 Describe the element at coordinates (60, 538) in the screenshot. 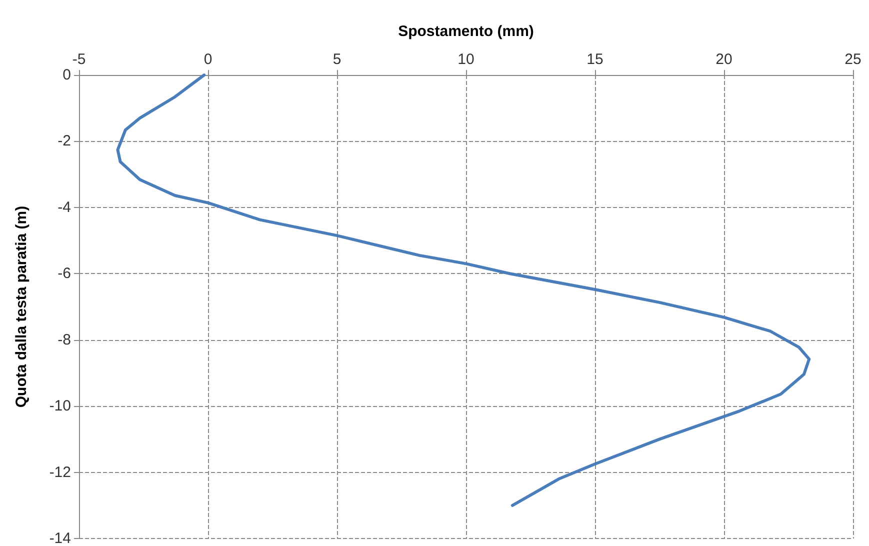

I see `y-tick-label: -14` at that location.